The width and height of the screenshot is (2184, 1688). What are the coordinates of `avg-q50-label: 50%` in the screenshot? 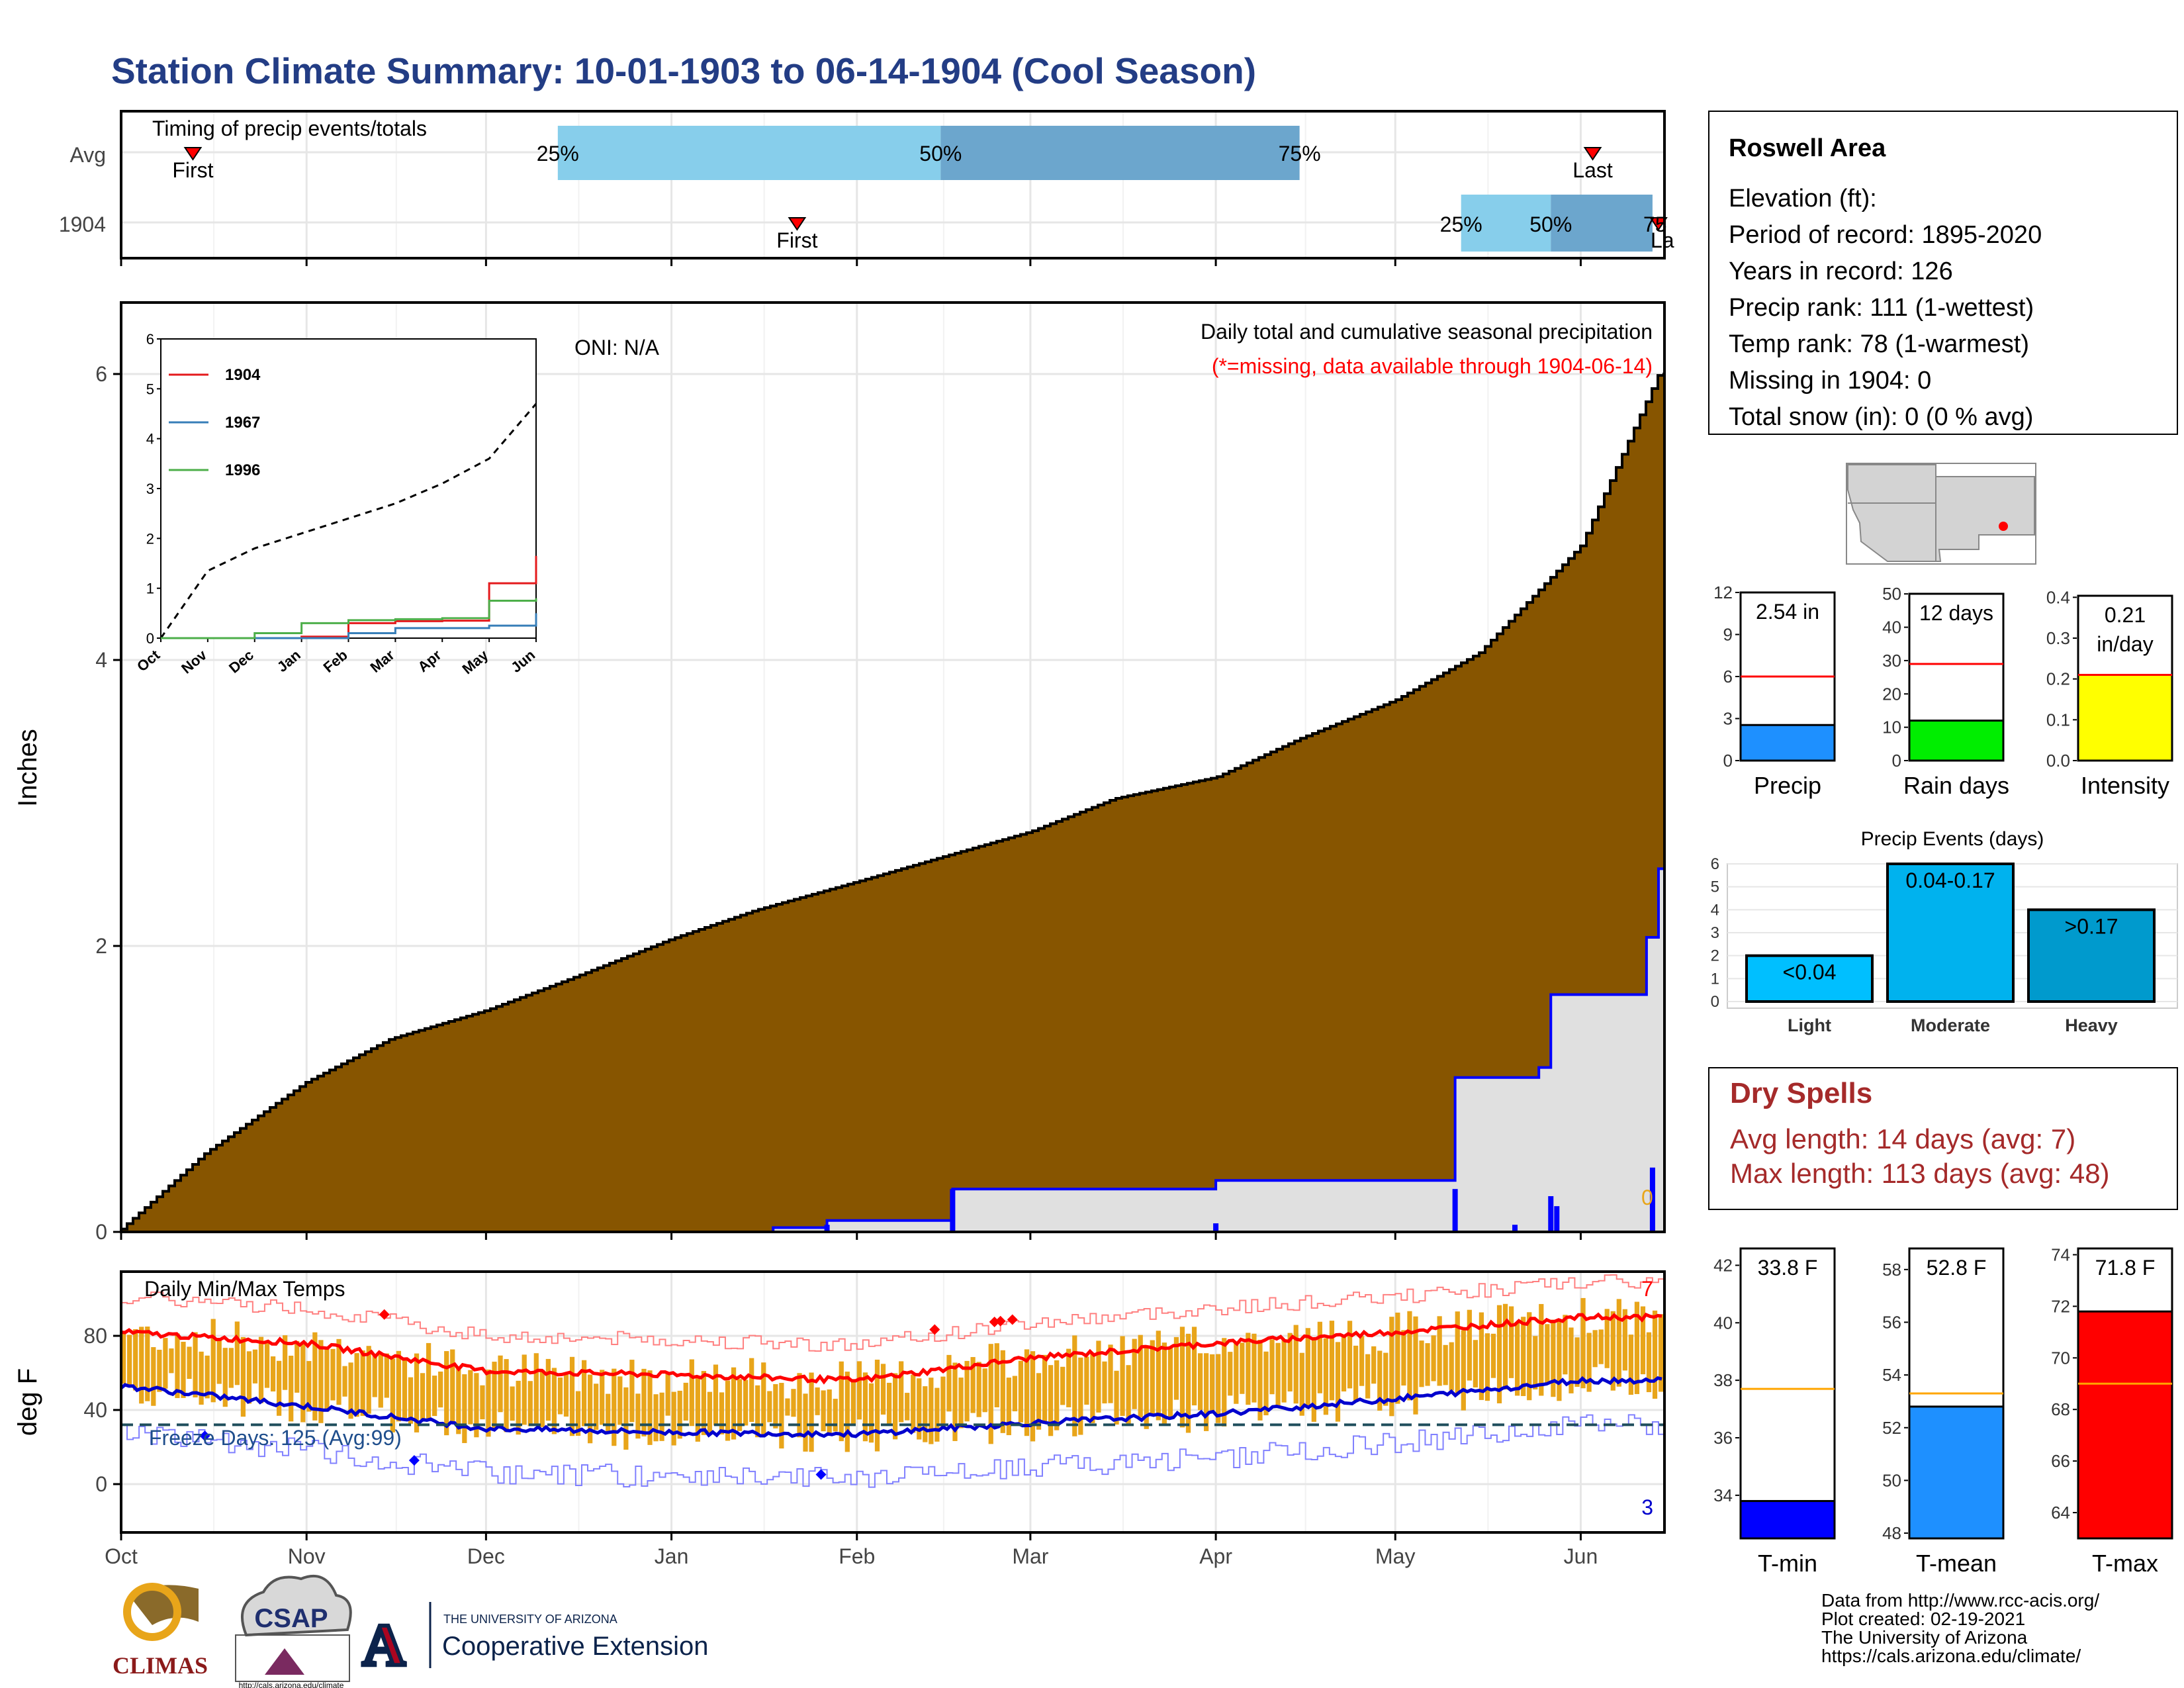 It's located at (940, 153).